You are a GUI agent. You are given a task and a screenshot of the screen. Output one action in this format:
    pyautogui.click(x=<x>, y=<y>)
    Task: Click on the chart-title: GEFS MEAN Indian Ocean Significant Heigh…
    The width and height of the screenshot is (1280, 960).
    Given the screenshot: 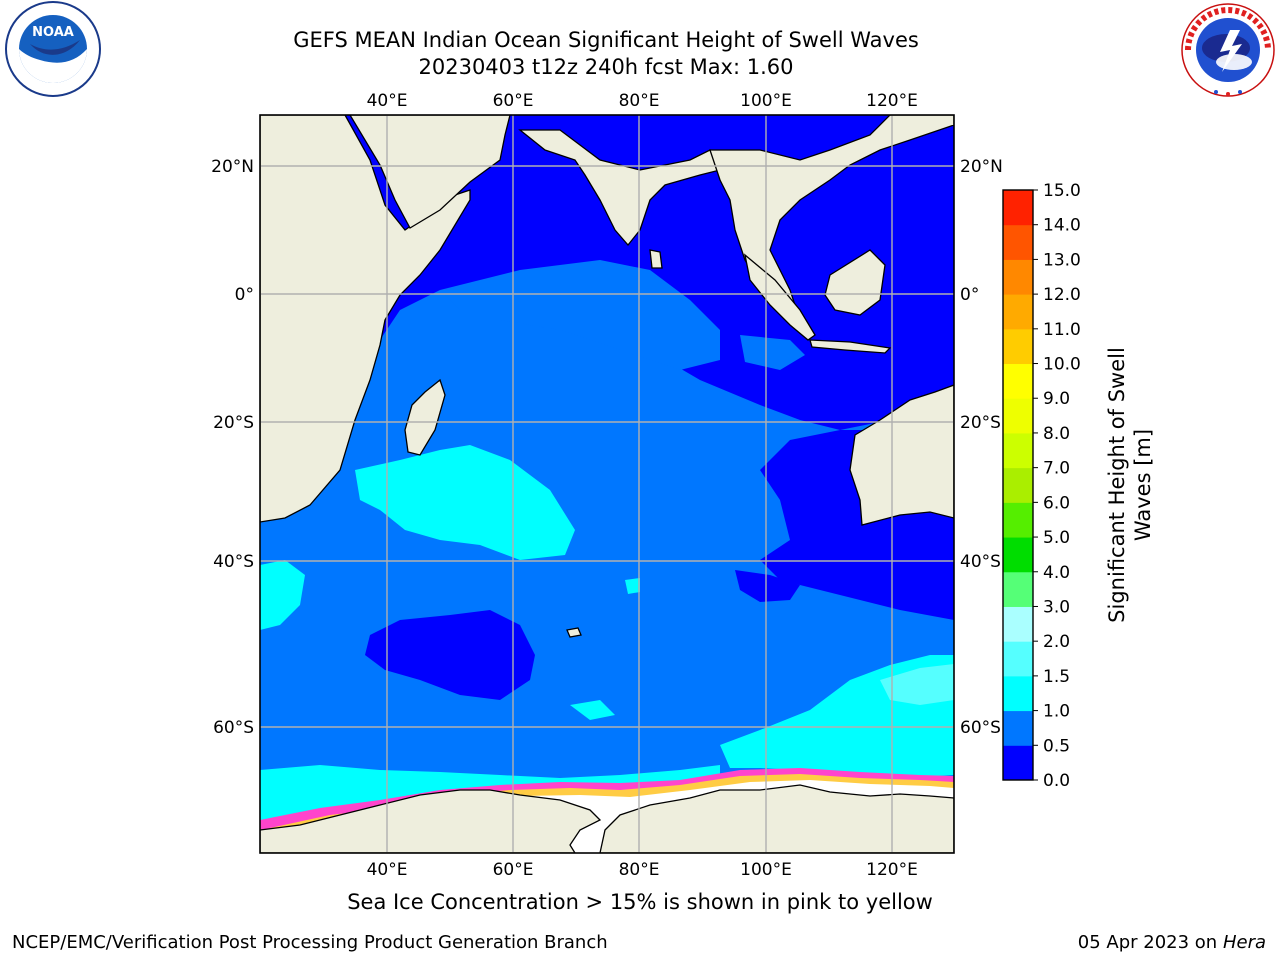 What is the action you would take?
    pyautogui.click(x=606, y=40)
    